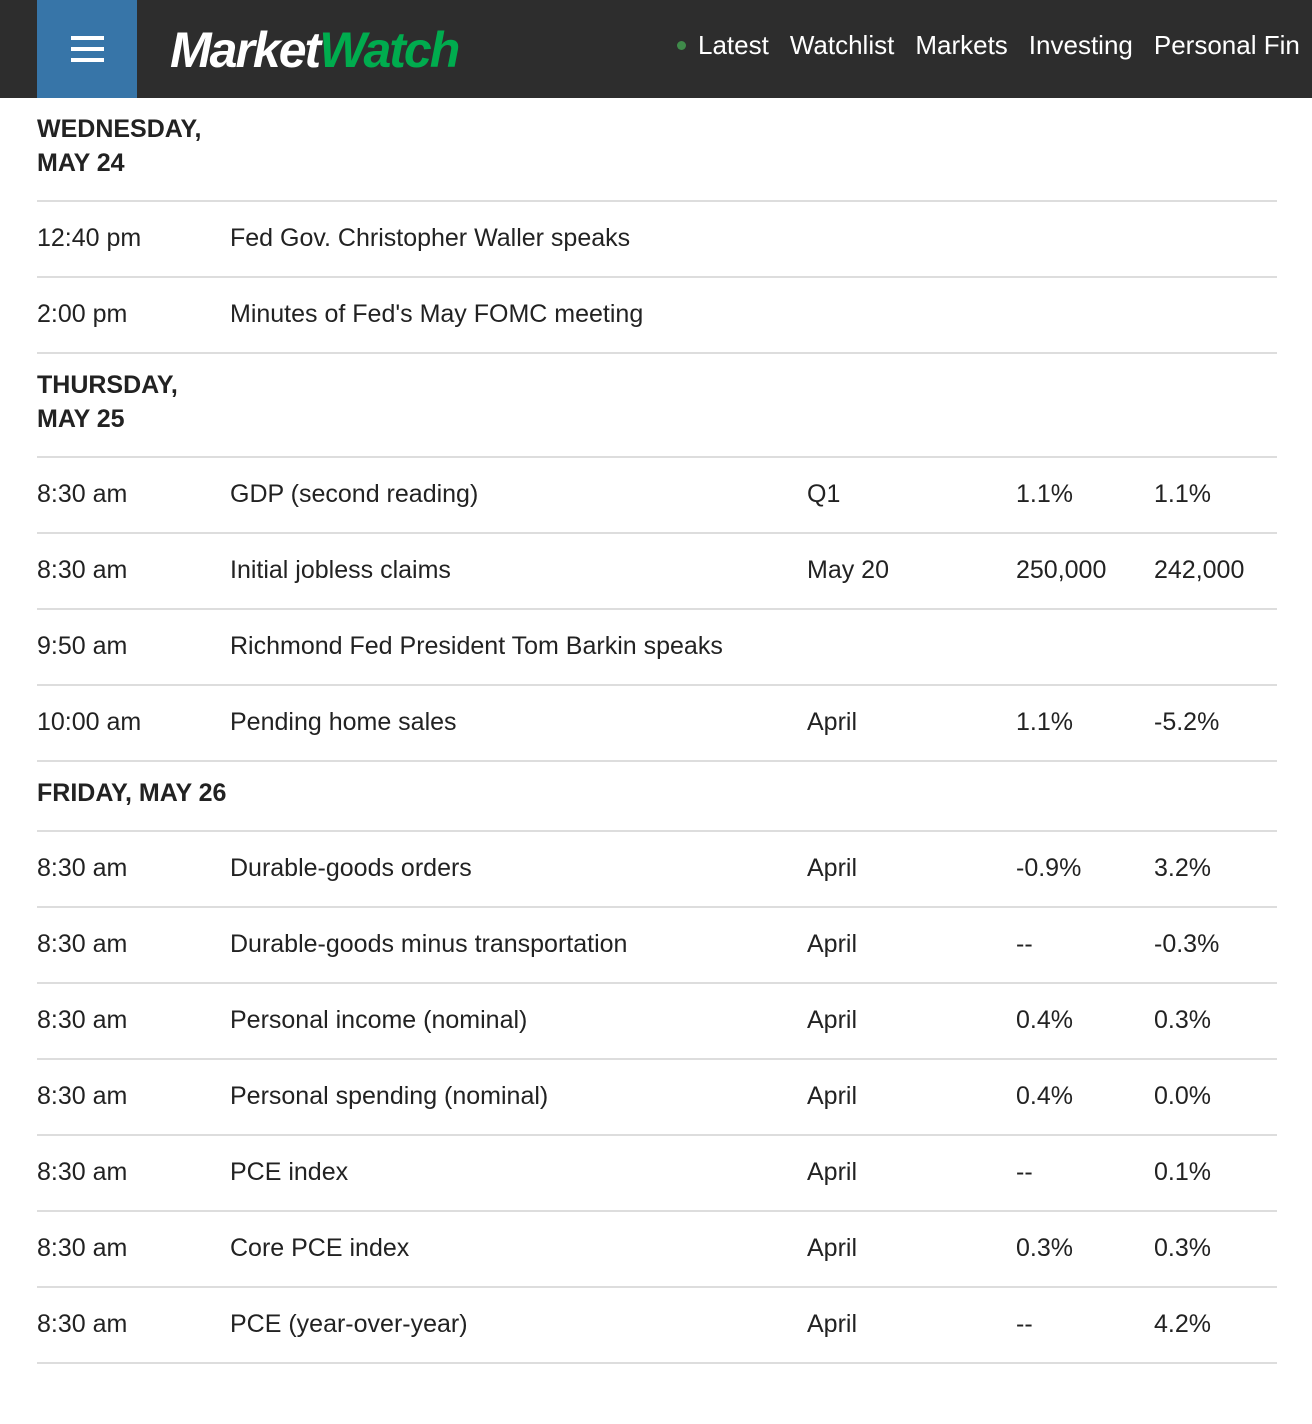  Describe the element at coordinates (657, 496) in the screenshot. I see `table-row: 8:30 am GDP (second reading) Q1 1.1% 1.1%` at that location.